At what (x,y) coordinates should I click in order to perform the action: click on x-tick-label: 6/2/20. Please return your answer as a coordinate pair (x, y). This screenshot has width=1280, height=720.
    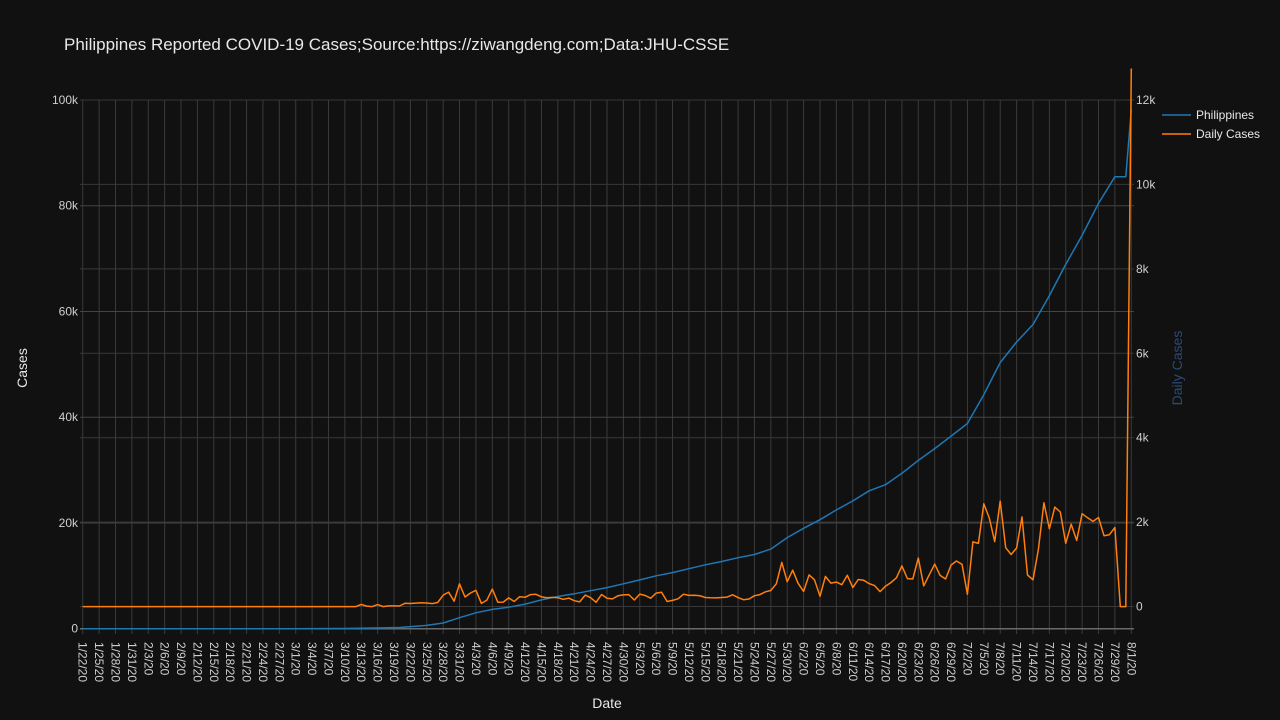
    Looking at the image, I should click on (804, 659).